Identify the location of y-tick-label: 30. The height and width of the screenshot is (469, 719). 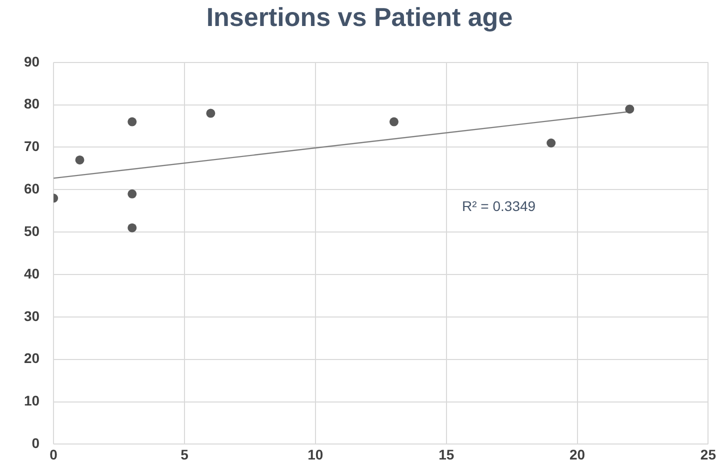
(32, 316).